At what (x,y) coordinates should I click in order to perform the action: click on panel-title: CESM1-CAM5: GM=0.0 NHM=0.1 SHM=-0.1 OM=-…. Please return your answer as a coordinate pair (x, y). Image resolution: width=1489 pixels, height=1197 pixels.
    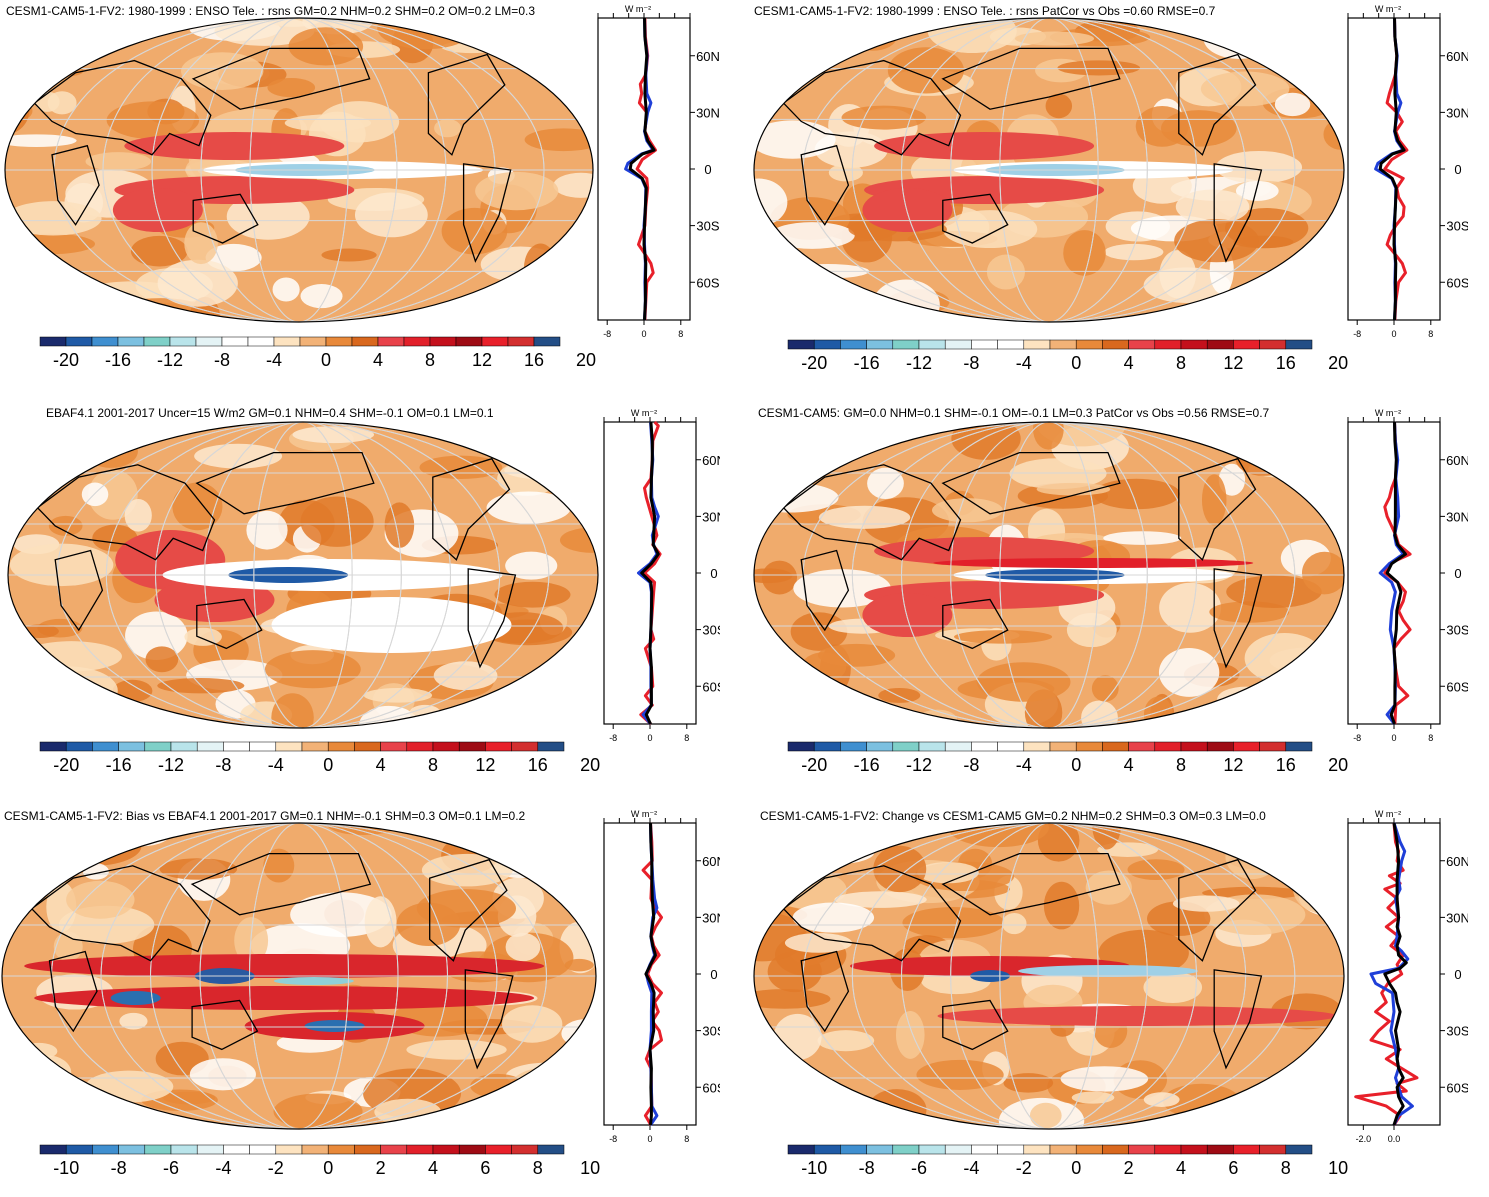
    Looking at the image, I should click on (1014, 413).